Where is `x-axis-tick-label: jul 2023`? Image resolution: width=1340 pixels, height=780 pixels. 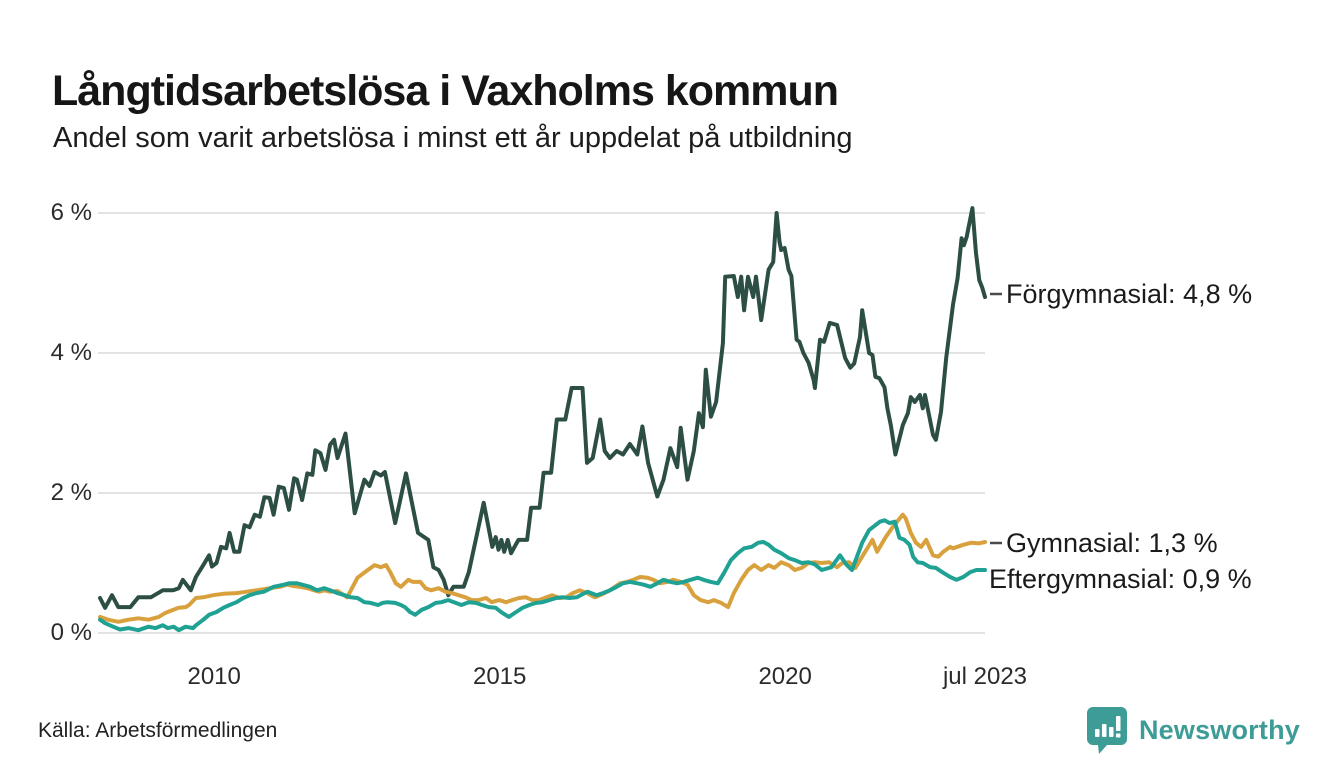
x-axis-tick-label: jul 2023 is located at coordinates (985, 676).